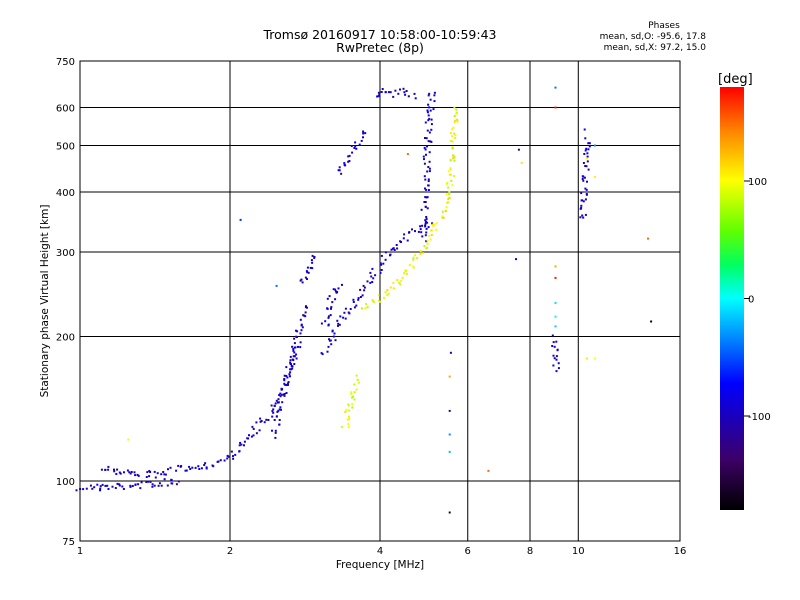 This screenshot has height=600, width=800. Describe the element at coordinates (65, 482) in the screenshot. I see `y-tick-label: 100` at that location.